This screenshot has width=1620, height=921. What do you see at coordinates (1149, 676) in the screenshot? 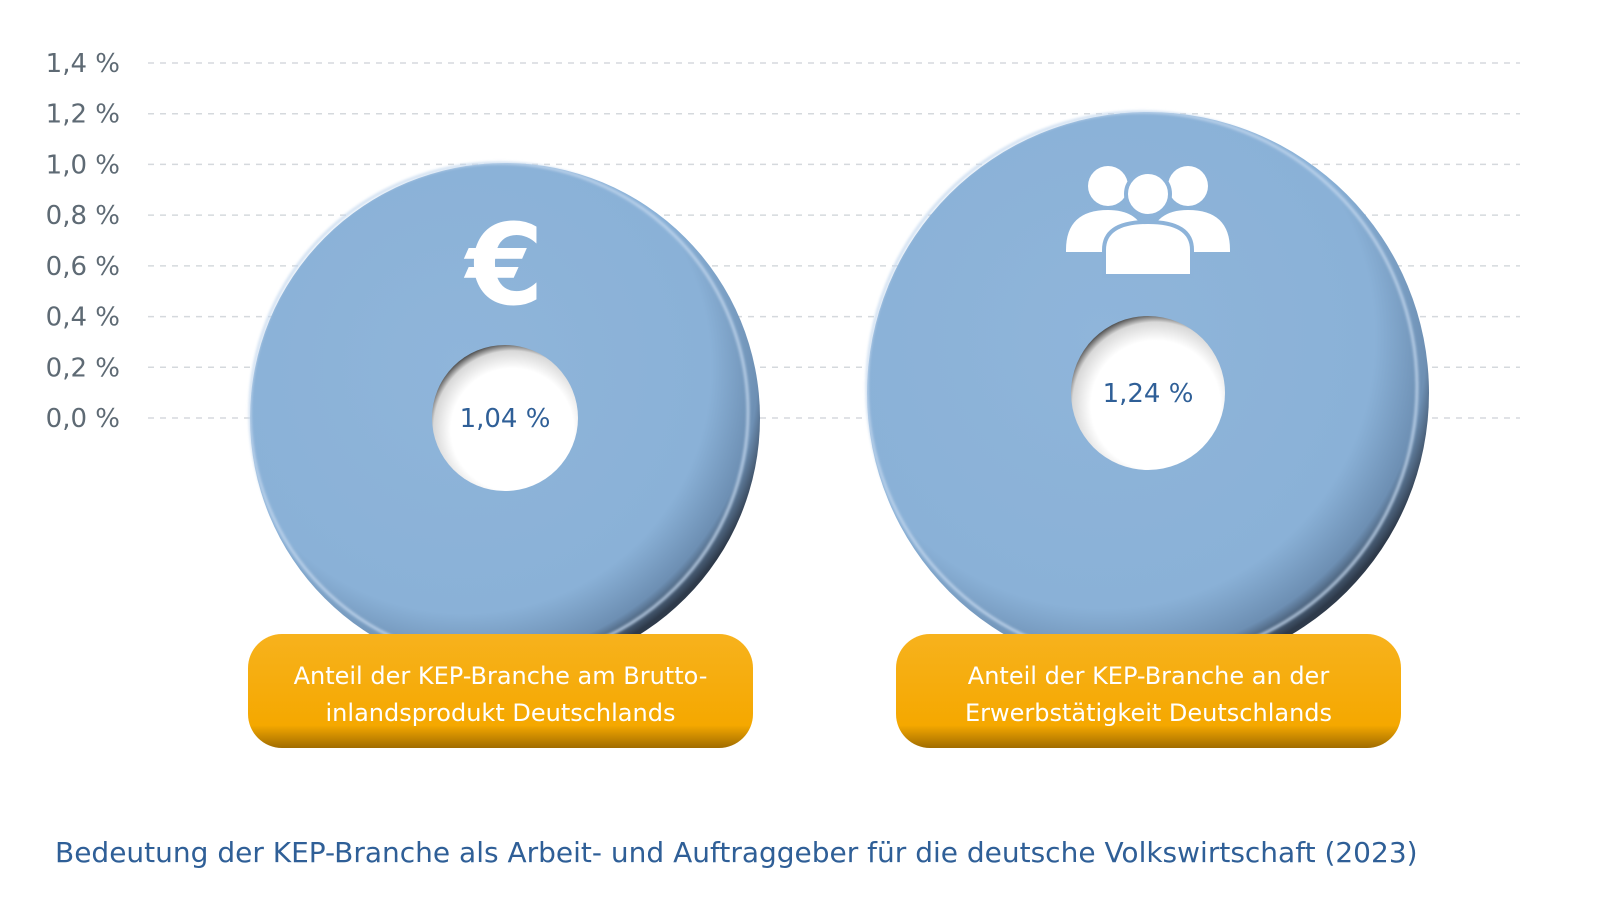
I see `category-label-line: Anteil der KEP-Branche an der` at bounding box center [1149, 676].